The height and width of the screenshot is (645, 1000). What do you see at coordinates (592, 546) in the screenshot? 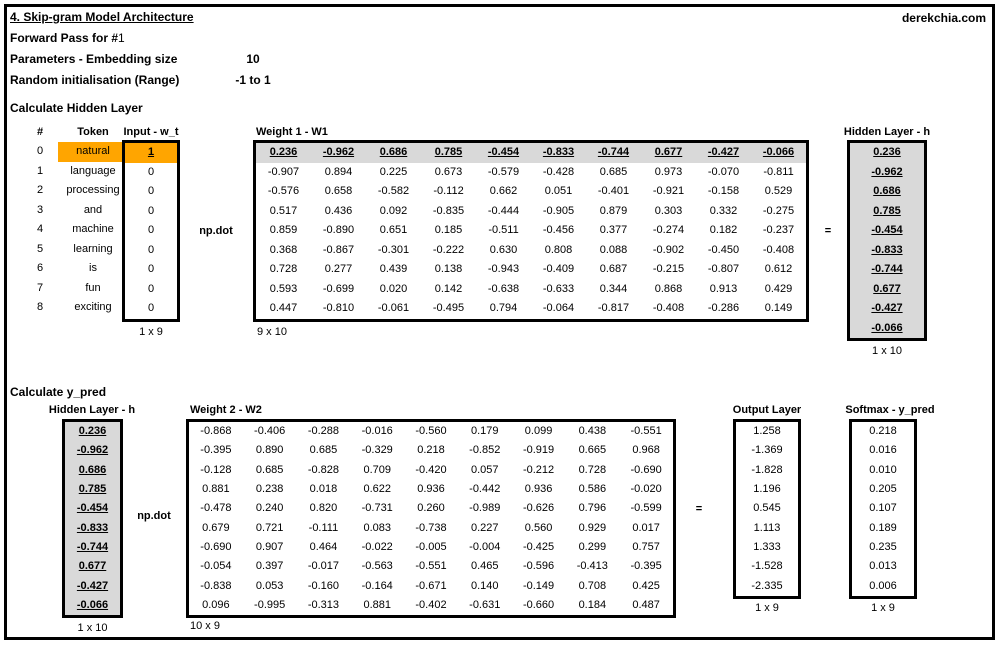
I see `matrix-cell: 0.299` at bounding box center [592, 546].